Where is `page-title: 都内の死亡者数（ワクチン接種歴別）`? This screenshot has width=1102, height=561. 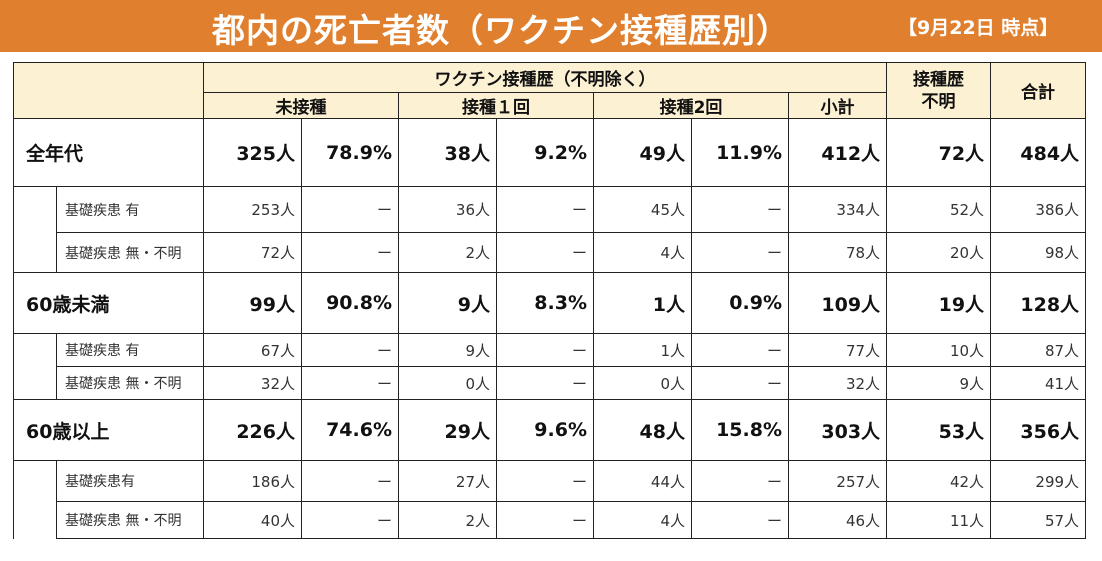 page-title: 都内の死亡者数（ワクチン接種歴別） is located at coordinates (501, 30).